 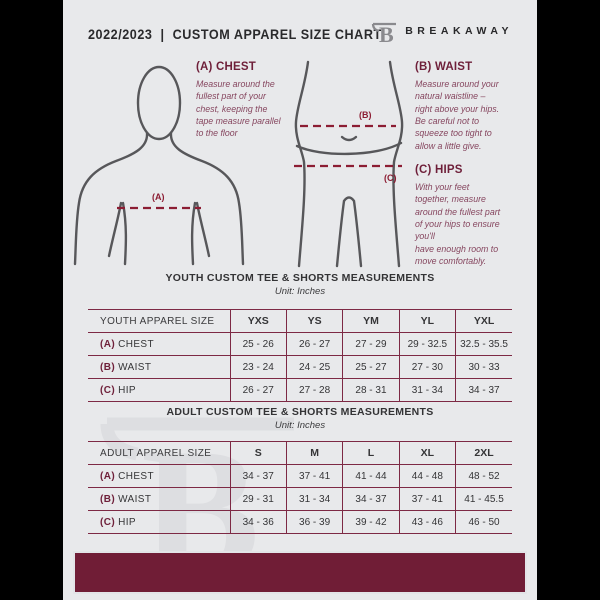 I want to click on hips-heading: (C) HIPS, so click(x=439, y=170).